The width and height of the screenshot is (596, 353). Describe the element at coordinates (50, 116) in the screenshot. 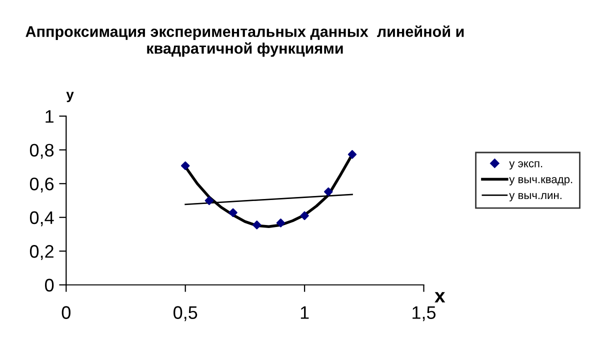

I see `y-tick-label: 1` at that location.